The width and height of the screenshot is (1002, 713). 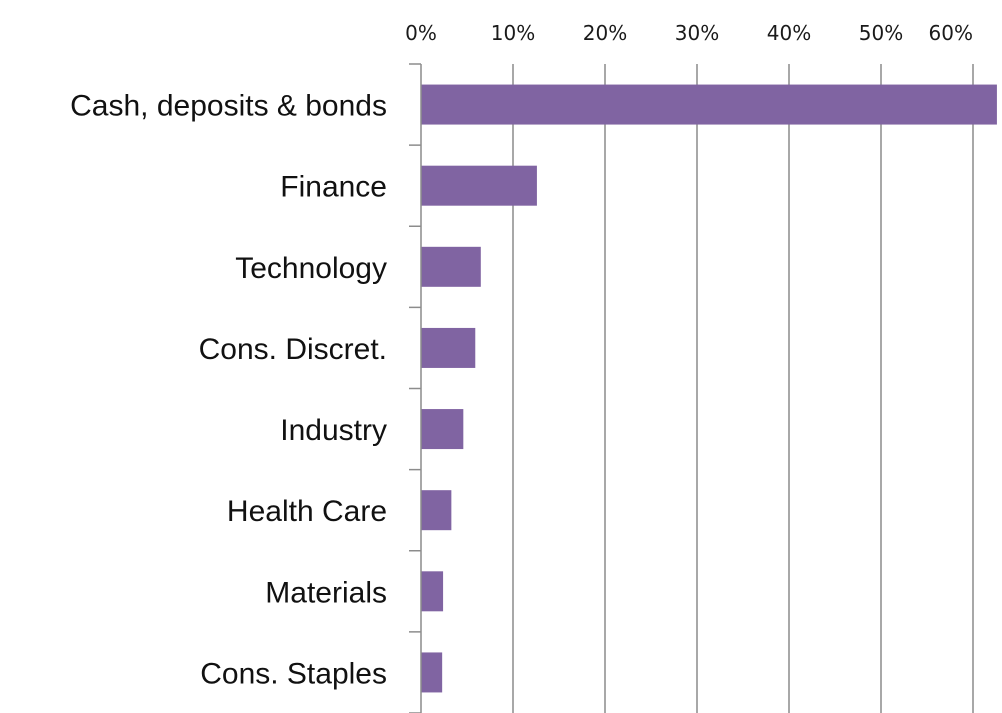 What do you see at coordinates (951, 33) in the screenshot?
I see `x-tick-label: 60%` at bounding box center [951, 33].